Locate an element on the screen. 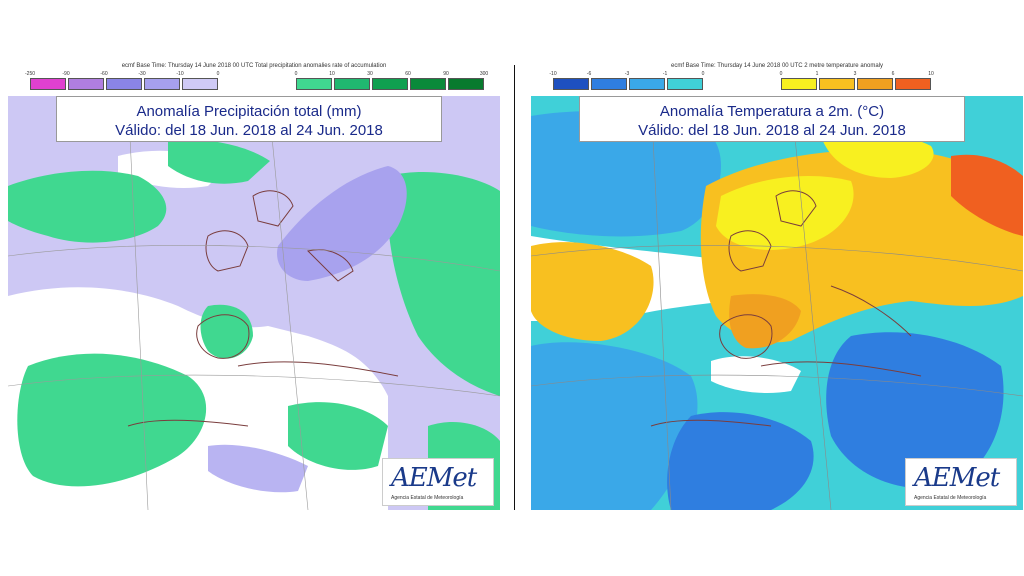  panel-divider is located at coordinates (514, 287).